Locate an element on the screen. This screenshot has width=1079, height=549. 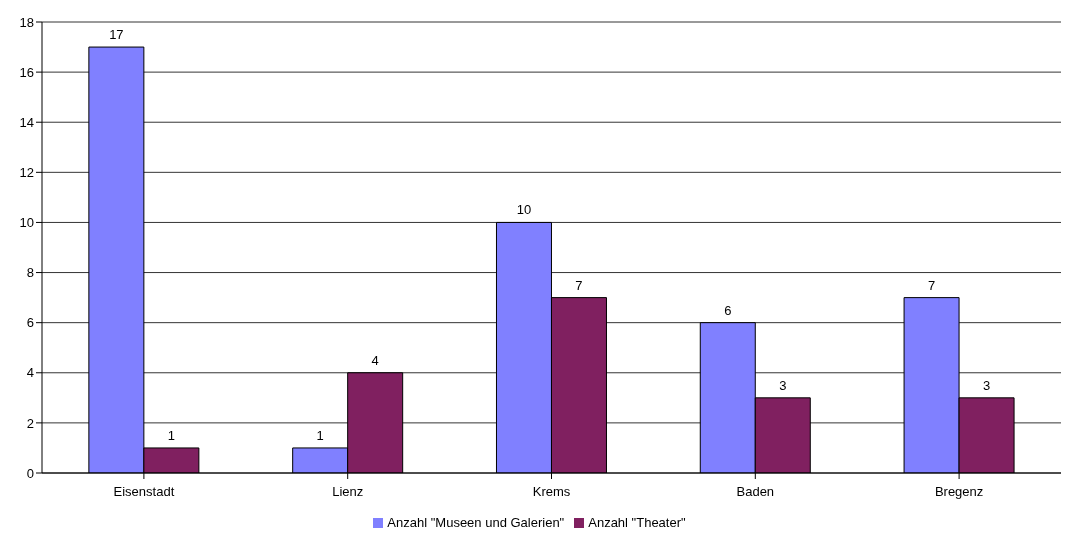
y-tick-label: 6 is located at coordinates (30, 323).